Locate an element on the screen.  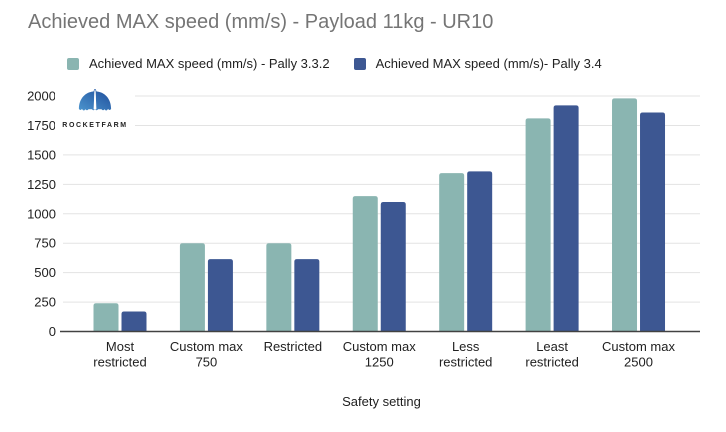
legend-item-pally-332: Achieved MAX speed (mm/s) - Pally 3.3.2 is located at coordinates (198, 63).